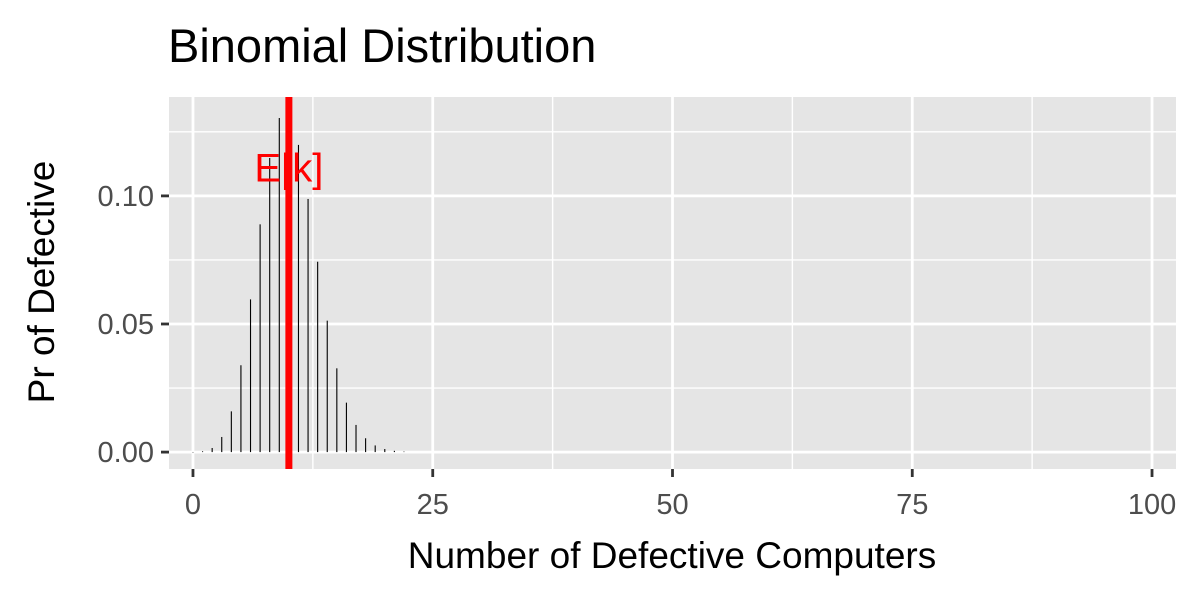  Describe the element at coordinates (912, 505) in the screenshot. I see `x-tick-label: 75` at that location.